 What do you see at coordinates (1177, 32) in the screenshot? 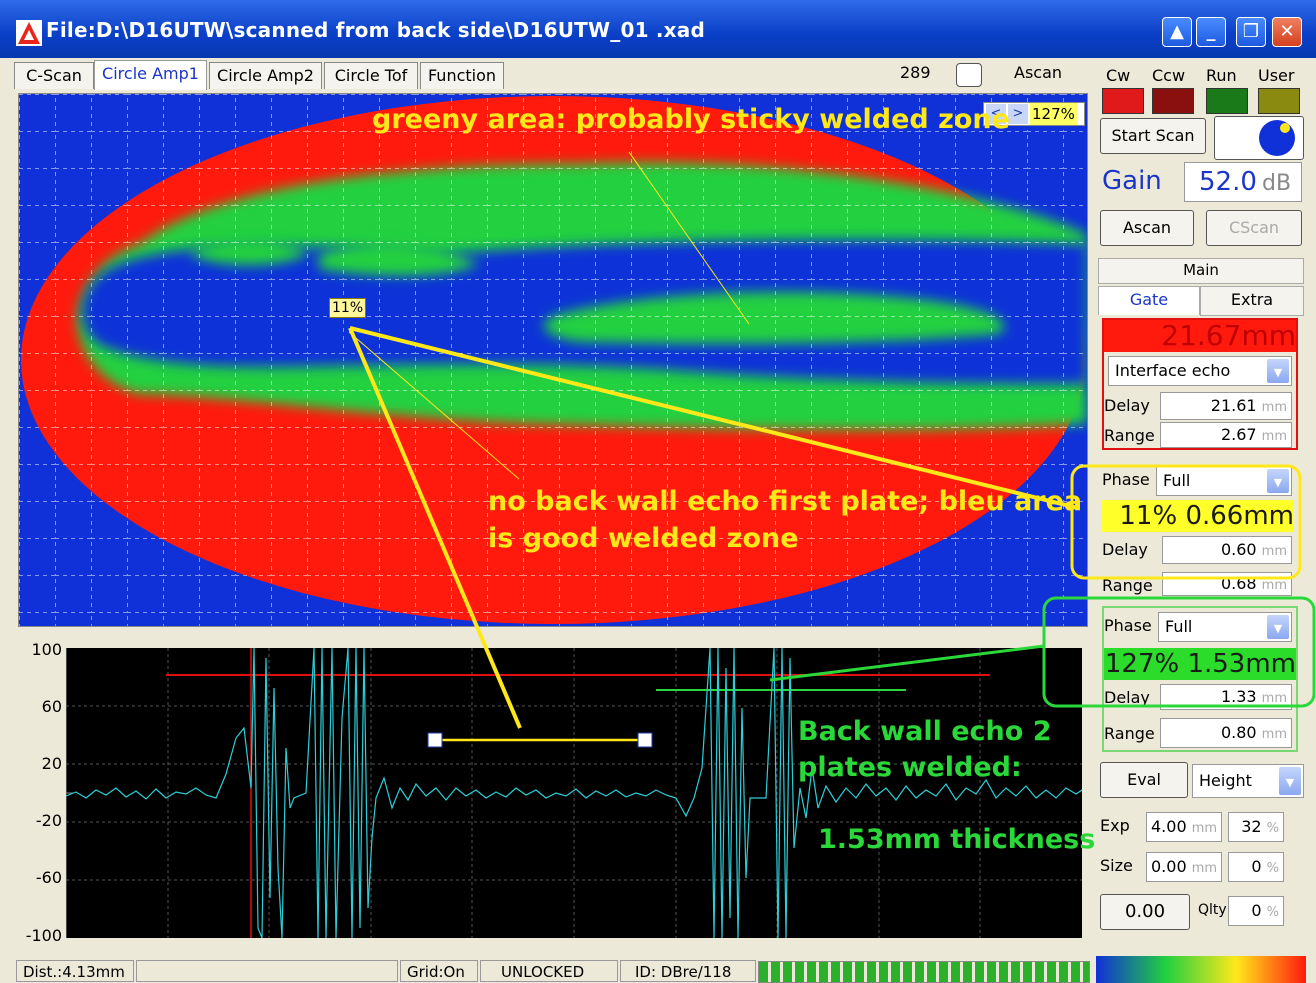
I see `scroll-up-icon: ▲` at bounding box center [1177, 32].